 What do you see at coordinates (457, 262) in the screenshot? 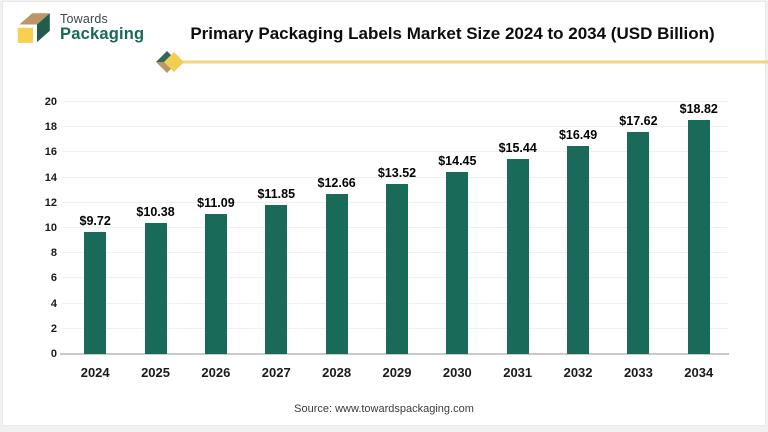
I see `bar-2030` at bounding box center [457, 262].